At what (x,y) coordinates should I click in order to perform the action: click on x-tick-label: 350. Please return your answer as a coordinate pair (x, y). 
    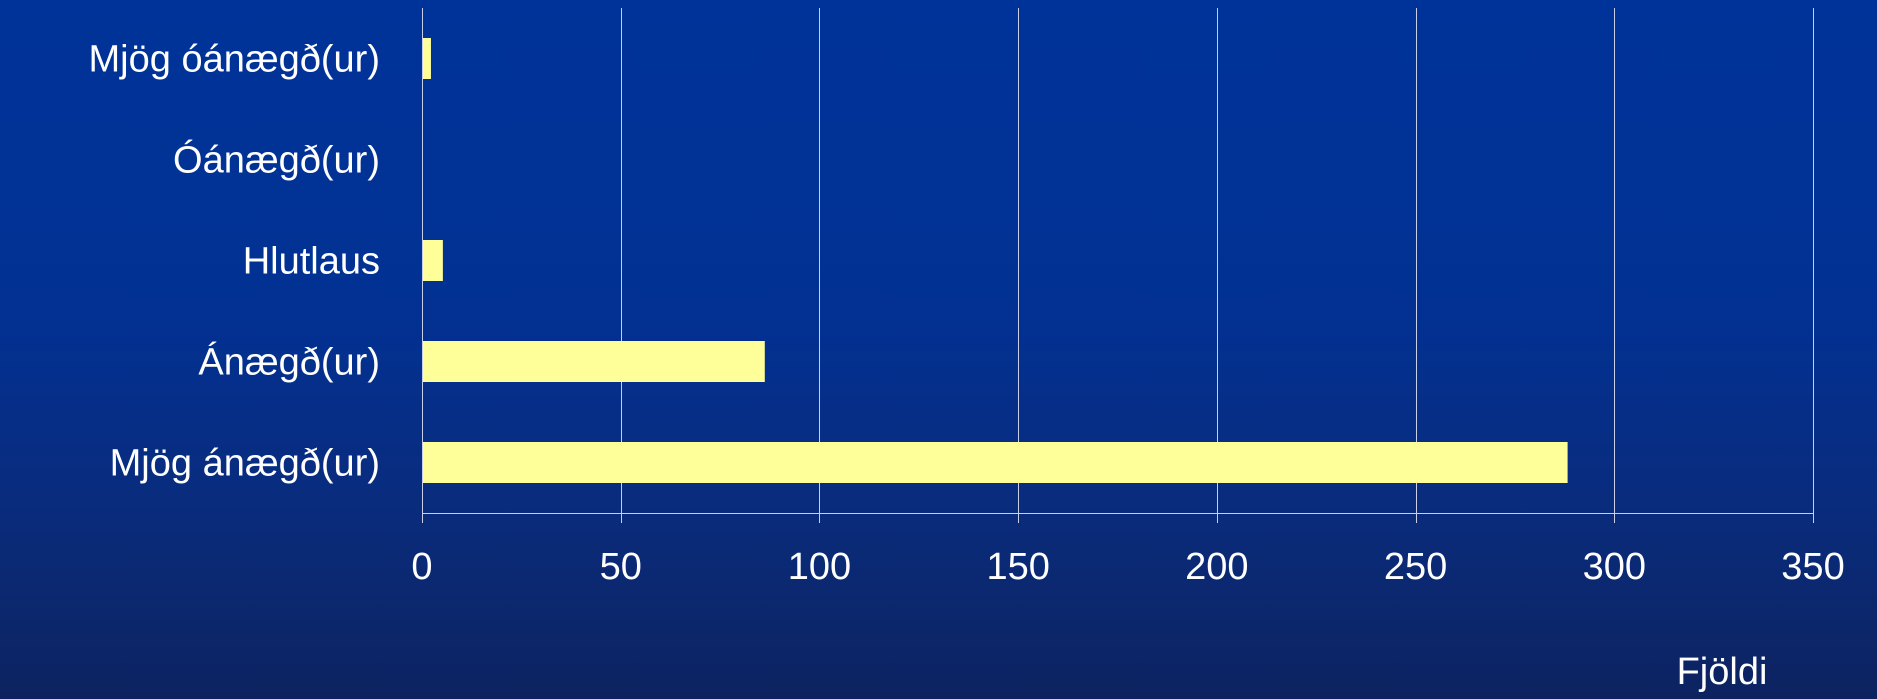
    Looking at the image, I should click on (1812, 567).